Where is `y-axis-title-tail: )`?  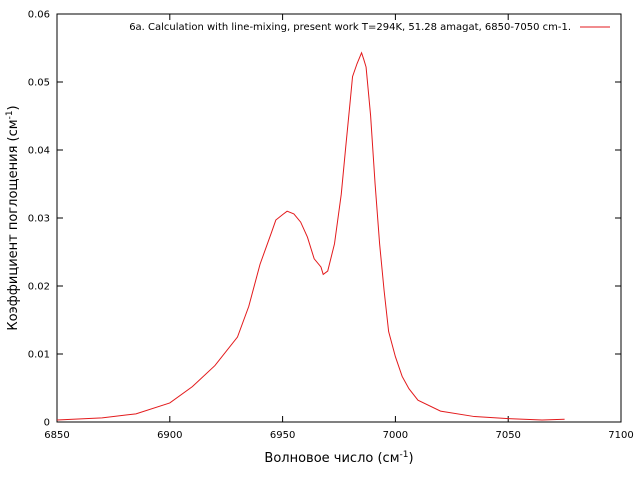
y-axis-title-tail: ) is located at coordinates (13, 107).